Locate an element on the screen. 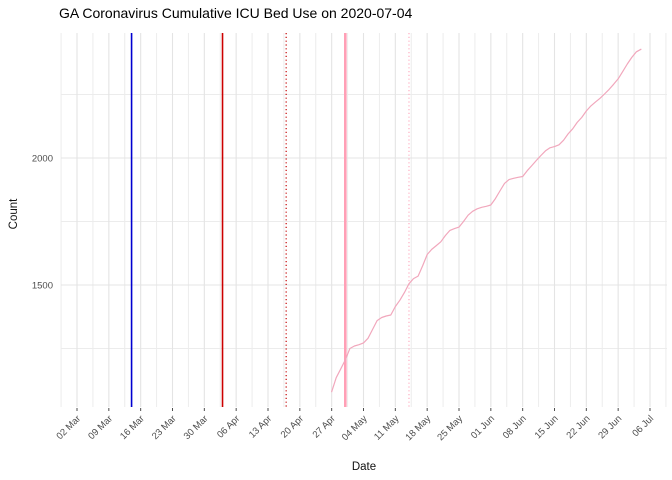 The width and height of the screenshot is (672, 480). x-tick-label: 29 Jun is located at coordinates (610, 427).